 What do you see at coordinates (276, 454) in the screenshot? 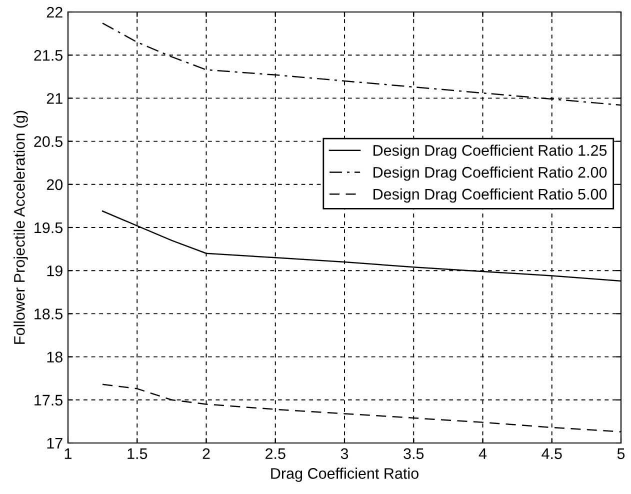
I see `x-tick-label: 2.5` at bounding box center [276, 454].